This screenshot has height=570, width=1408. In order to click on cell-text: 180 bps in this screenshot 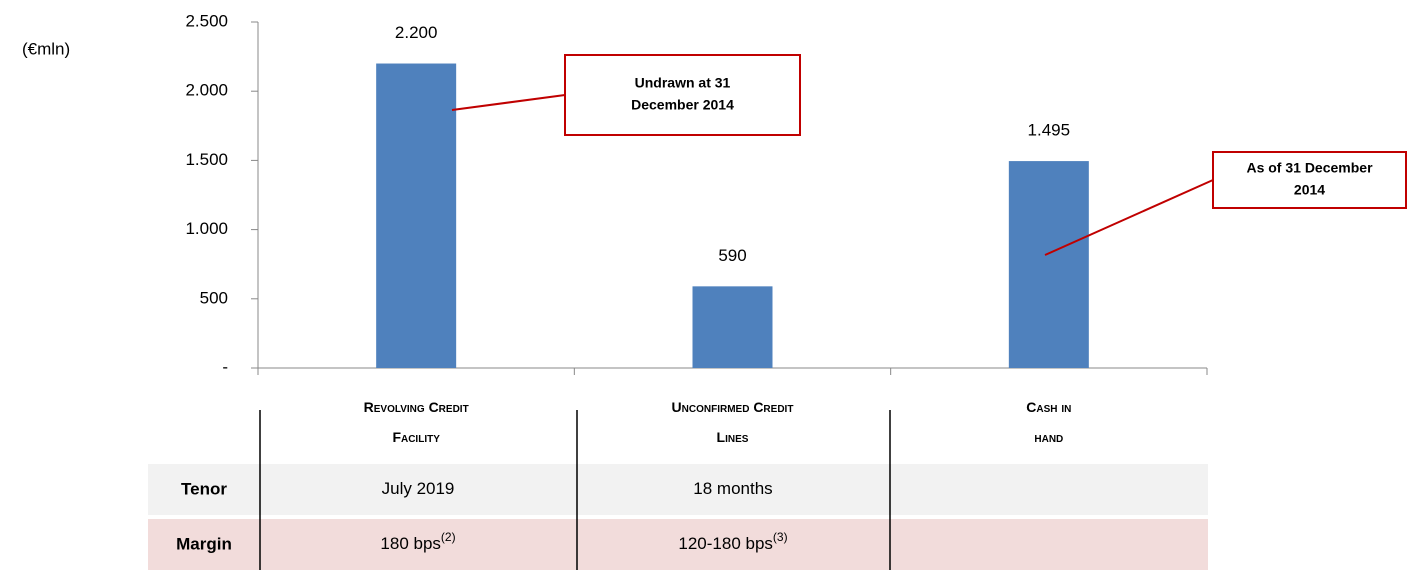, I will do `click(410, 543)`.